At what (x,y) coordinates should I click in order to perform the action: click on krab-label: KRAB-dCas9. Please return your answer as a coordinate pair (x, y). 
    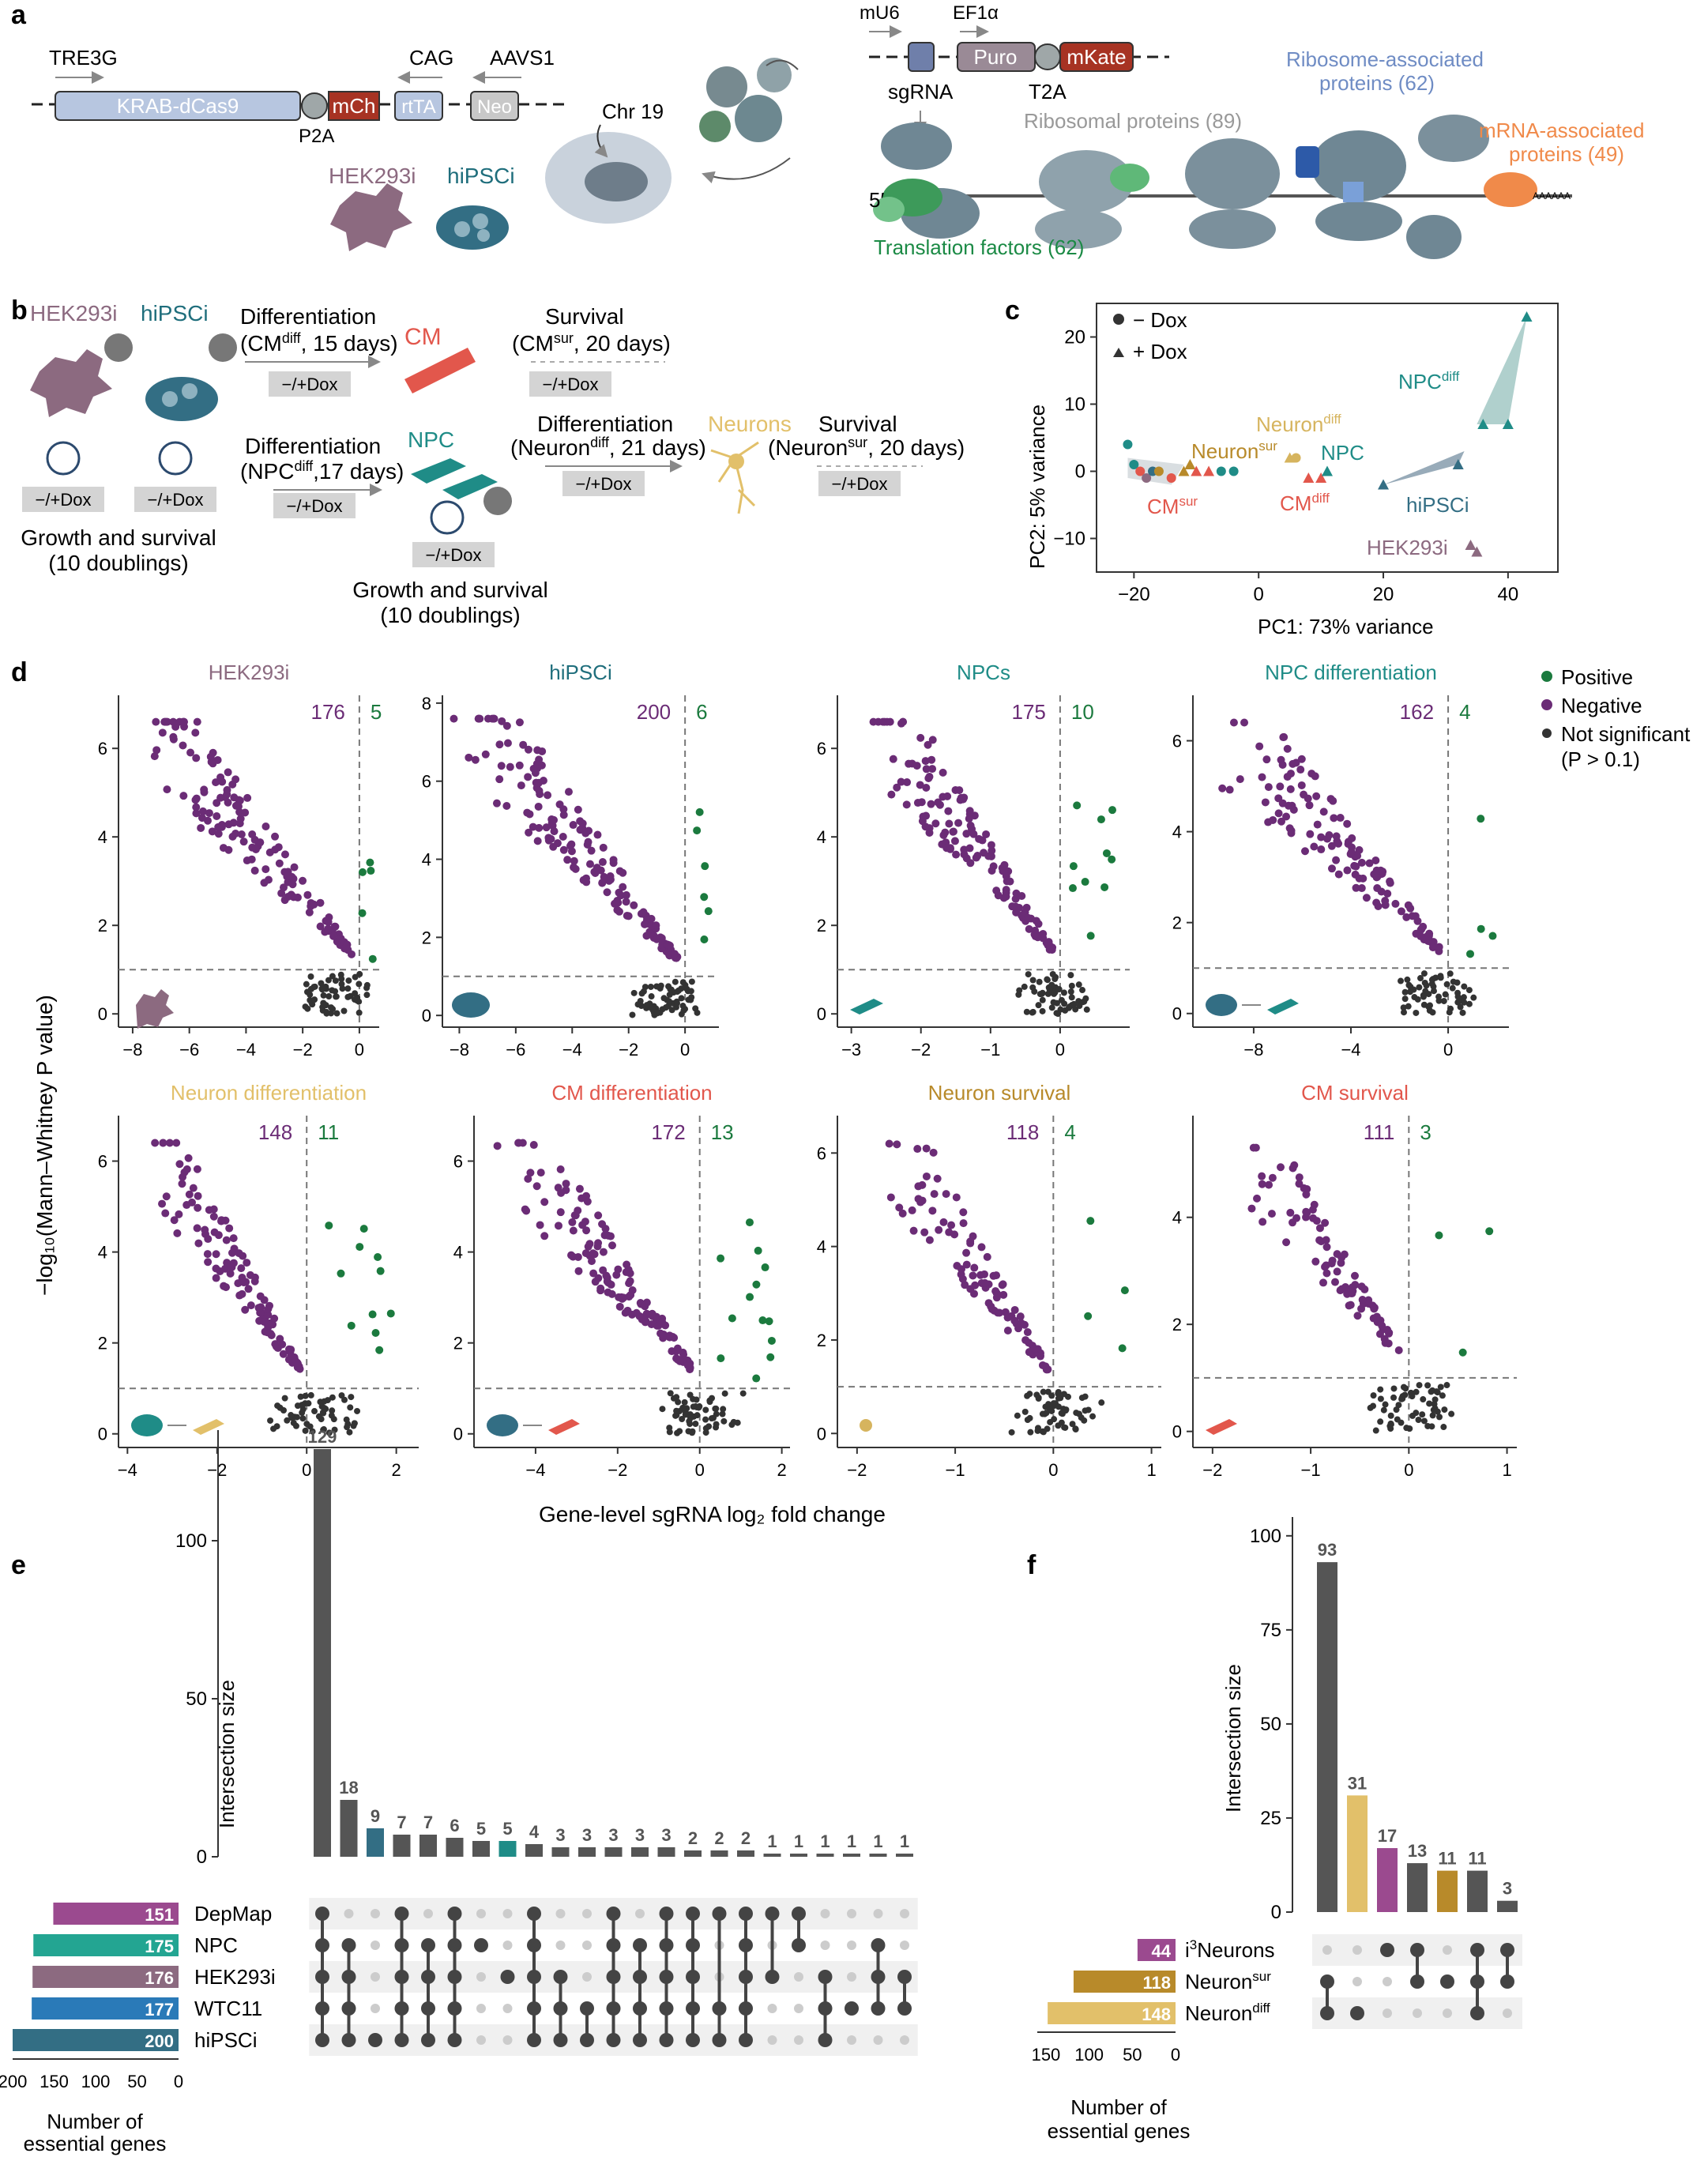
    Looking at the image, I should click on (178, 106).